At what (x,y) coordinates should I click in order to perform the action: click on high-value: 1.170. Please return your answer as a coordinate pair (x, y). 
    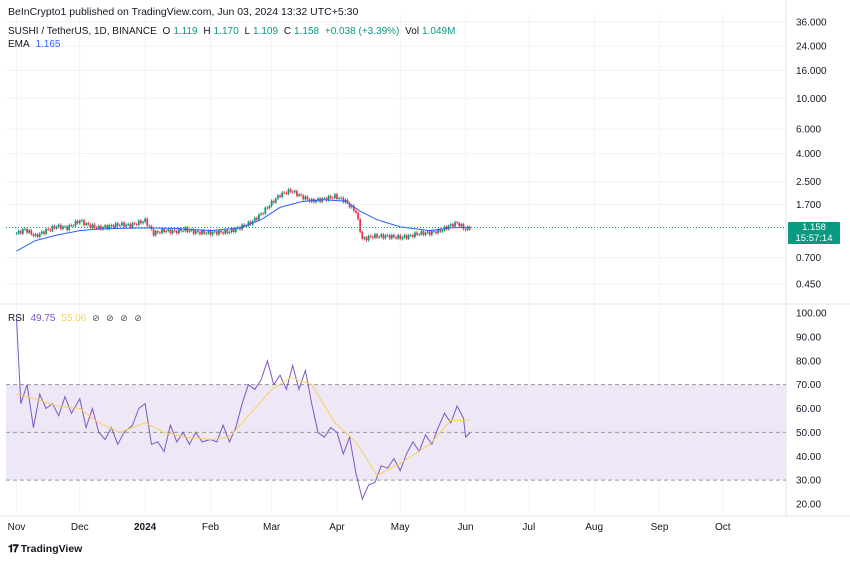
    Looking at the image, I should click on (226, 31).